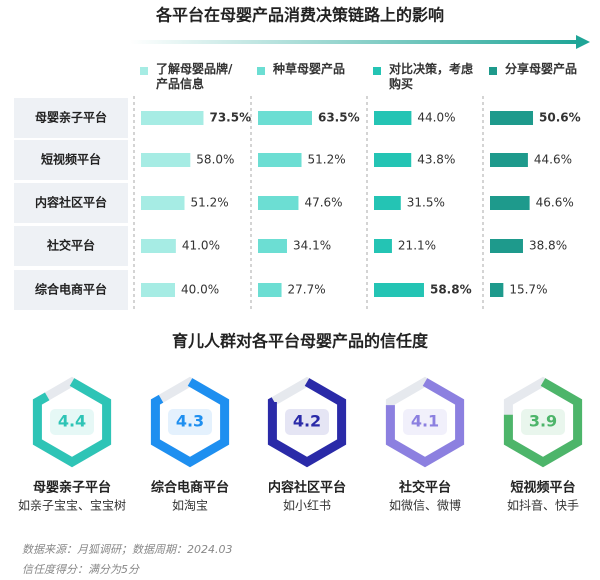 The image size is (600, 580). I want to click on value-label: 73.5%, so click(230, 118).